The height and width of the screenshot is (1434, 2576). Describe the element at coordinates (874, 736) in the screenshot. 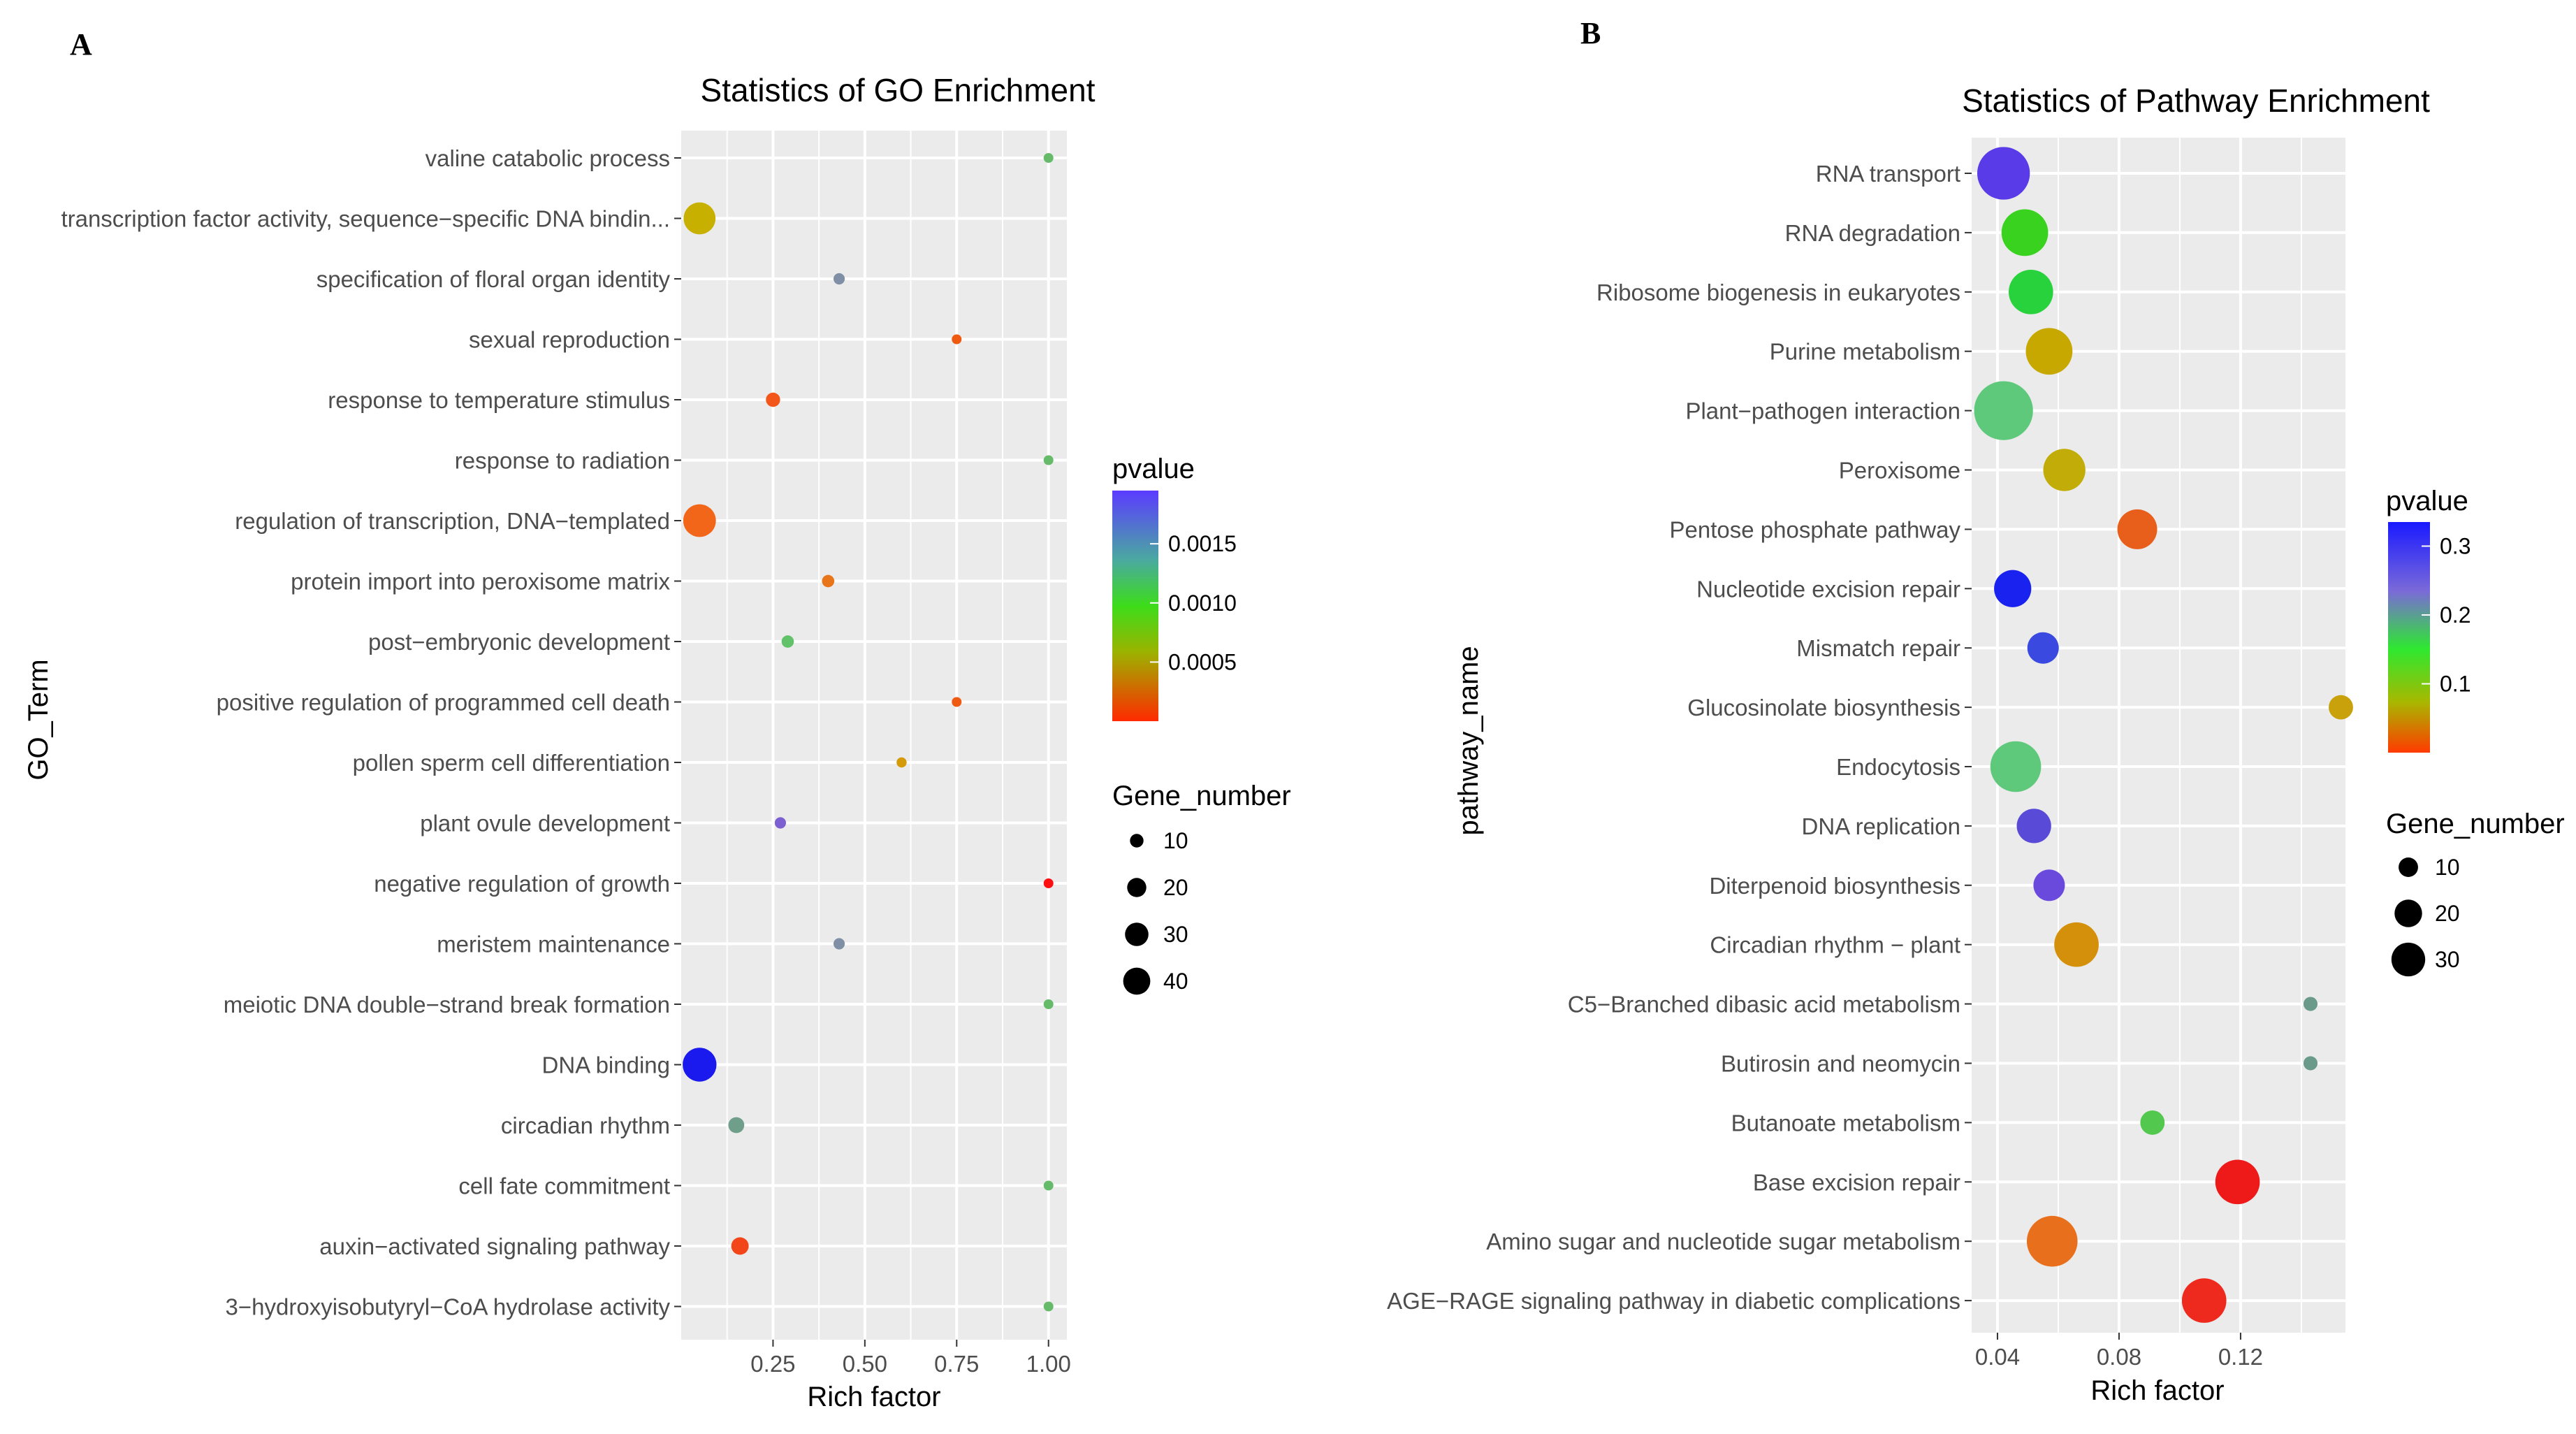

I see `panel-a-plot-area` at that location.